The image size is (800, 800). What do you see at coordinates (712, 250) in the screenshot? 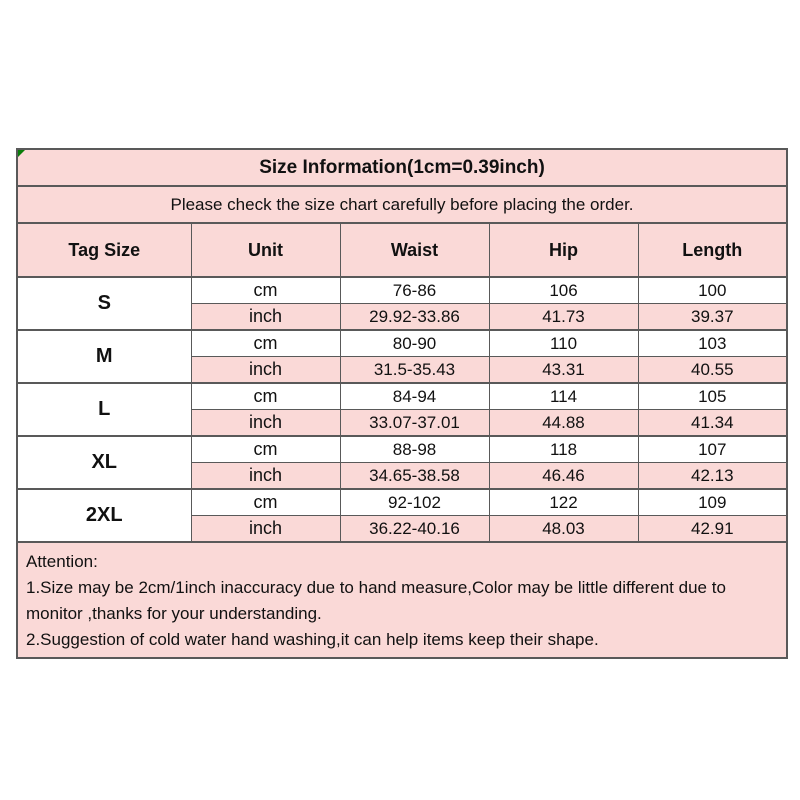
I see `col-header-length: Length` at bounding box center [712, 250].